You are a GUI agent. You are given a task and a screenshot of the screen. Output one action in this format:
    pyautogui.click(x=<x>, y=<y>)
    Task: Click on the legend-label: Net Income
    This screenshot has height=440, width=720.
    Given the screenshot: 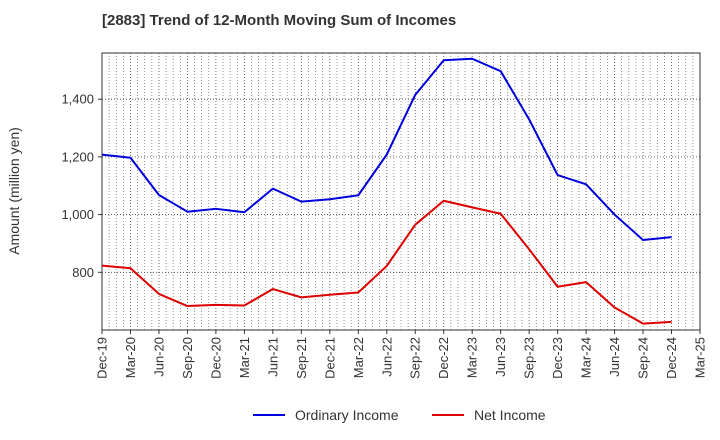 What is the action you would take?
    pyautogui.click(x=510, y=415)
    